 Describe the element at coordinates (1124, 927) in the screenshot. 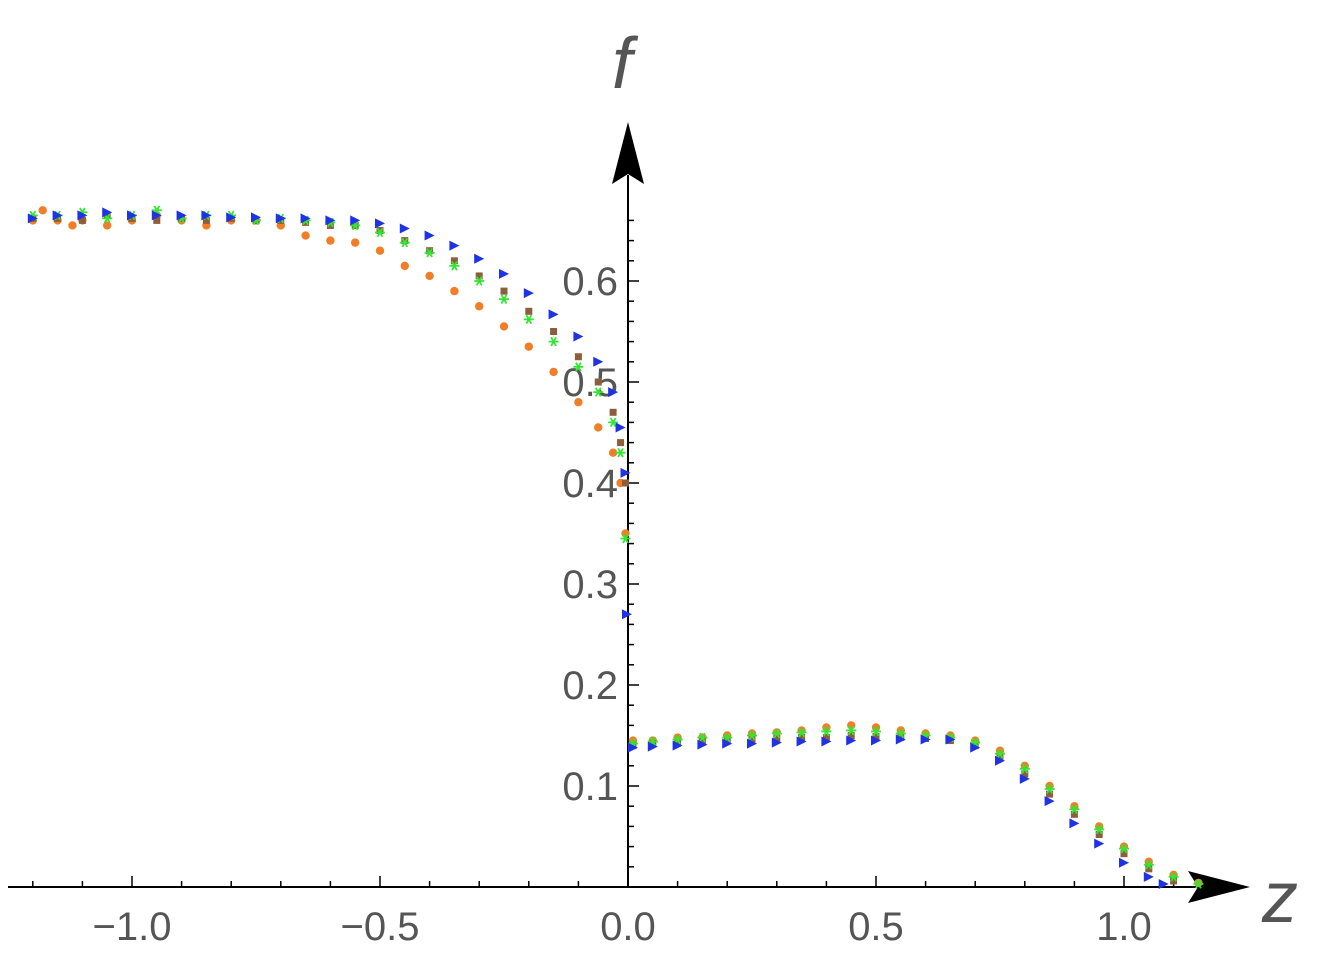

I see `x-tick-label: 1.0` at that location.